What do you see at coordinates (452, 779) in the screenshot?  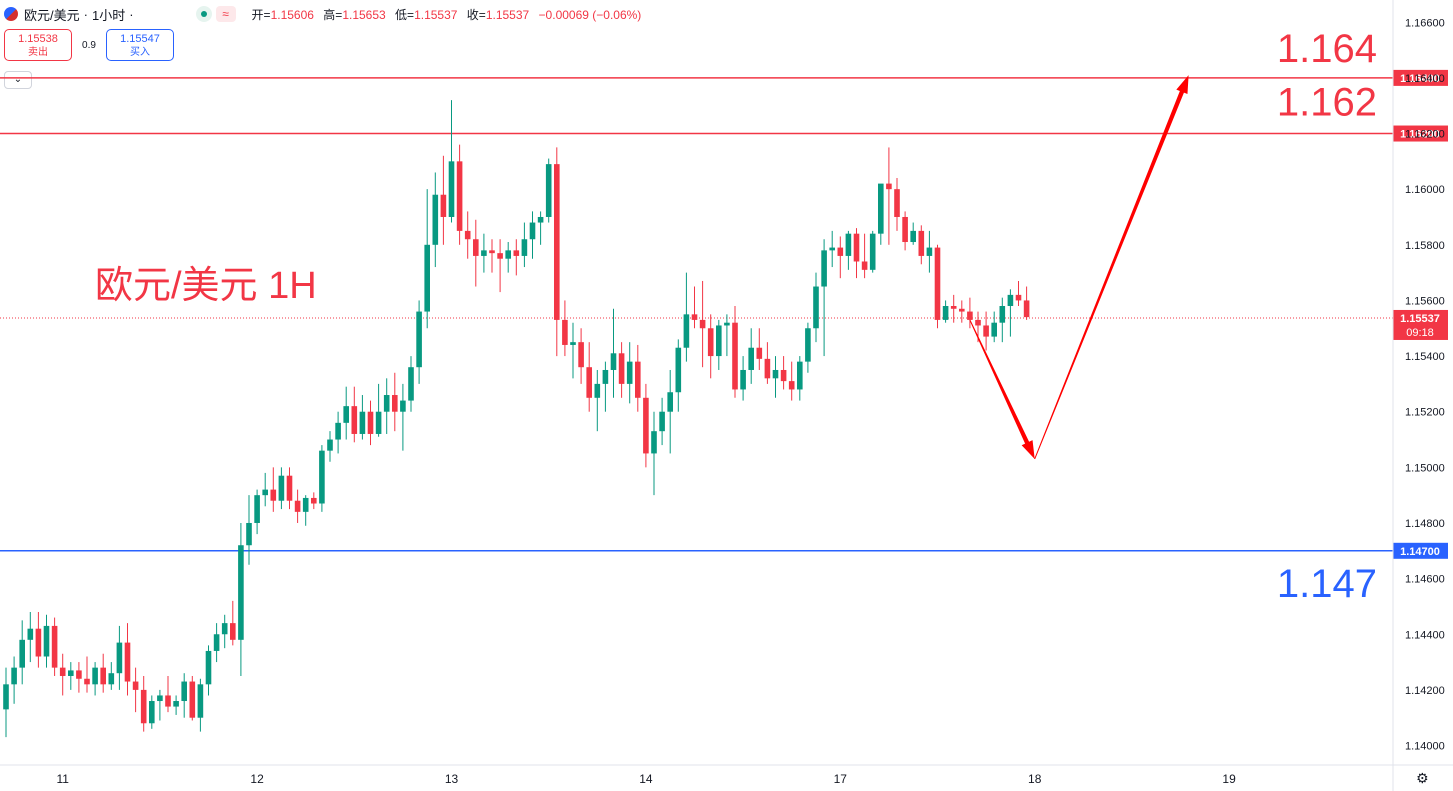 I see `time-tick-label: 13` at bounding box center [452, 779].